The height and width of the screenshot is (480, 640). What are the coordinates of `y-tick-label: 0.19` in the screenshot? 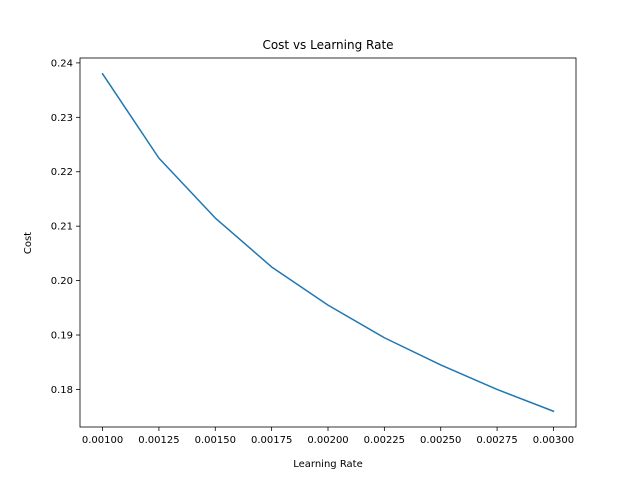 It's located at (62, 336).